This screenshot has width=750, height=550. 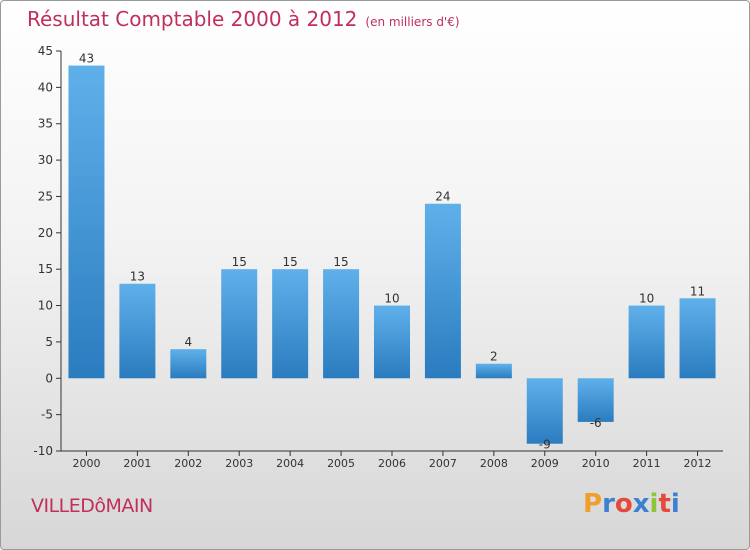 I want to click on chart-title-text: Résultat Comptable 2000 à 2012, so click(x=192, y=19).